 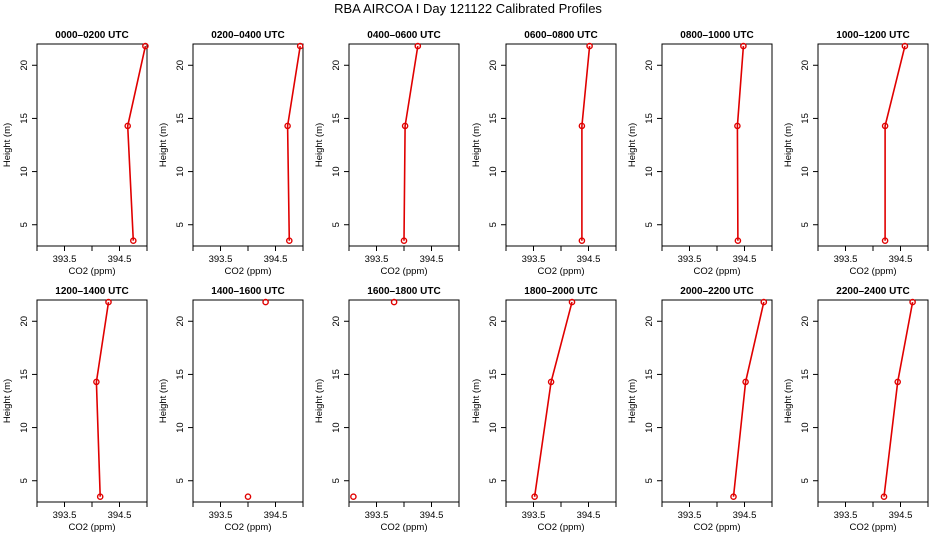 I want to click on panel-title: 0400–0600 UTC, so click(x=403, y=35).